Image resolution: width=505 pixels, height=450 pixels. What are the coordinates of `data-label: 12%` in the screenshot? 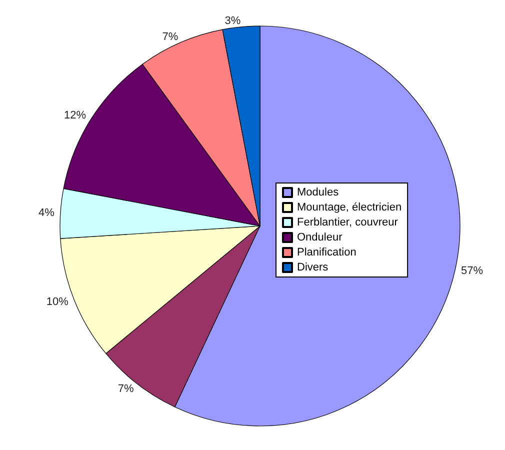 It's located at (75, 116).